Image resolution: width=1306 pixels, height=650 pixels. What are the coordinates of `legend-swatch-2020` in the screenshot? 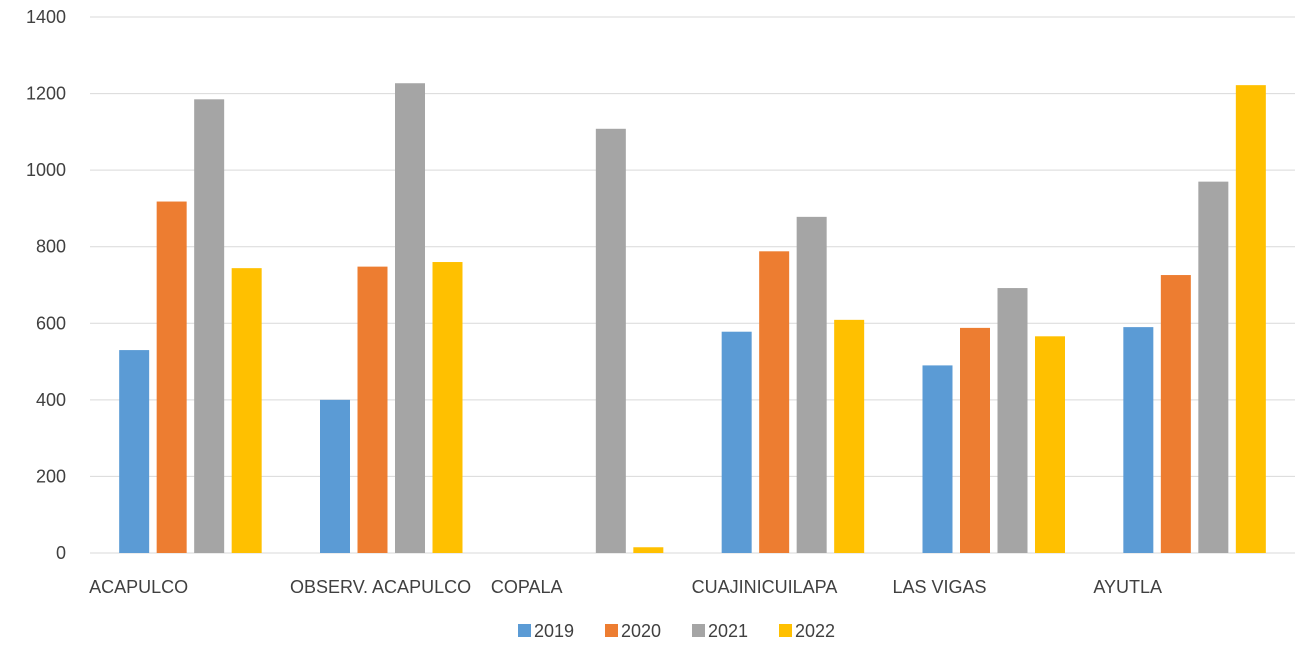 It's located at (611, 630).